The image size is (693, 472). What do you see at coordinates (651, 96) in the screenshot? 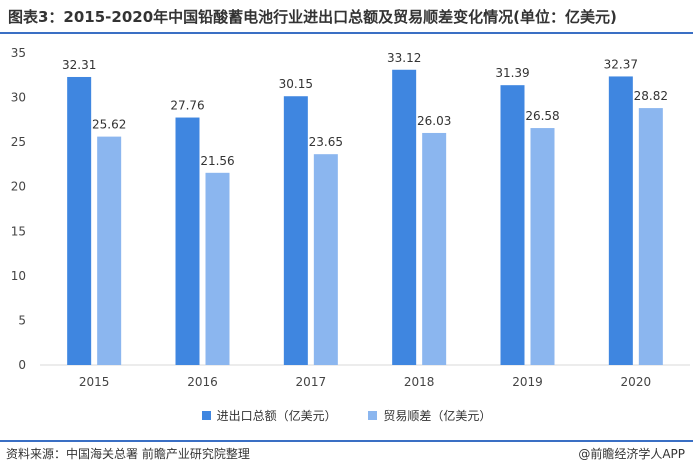
I see `data-label-series-2: 28.82` at bounding box center [651, 96].